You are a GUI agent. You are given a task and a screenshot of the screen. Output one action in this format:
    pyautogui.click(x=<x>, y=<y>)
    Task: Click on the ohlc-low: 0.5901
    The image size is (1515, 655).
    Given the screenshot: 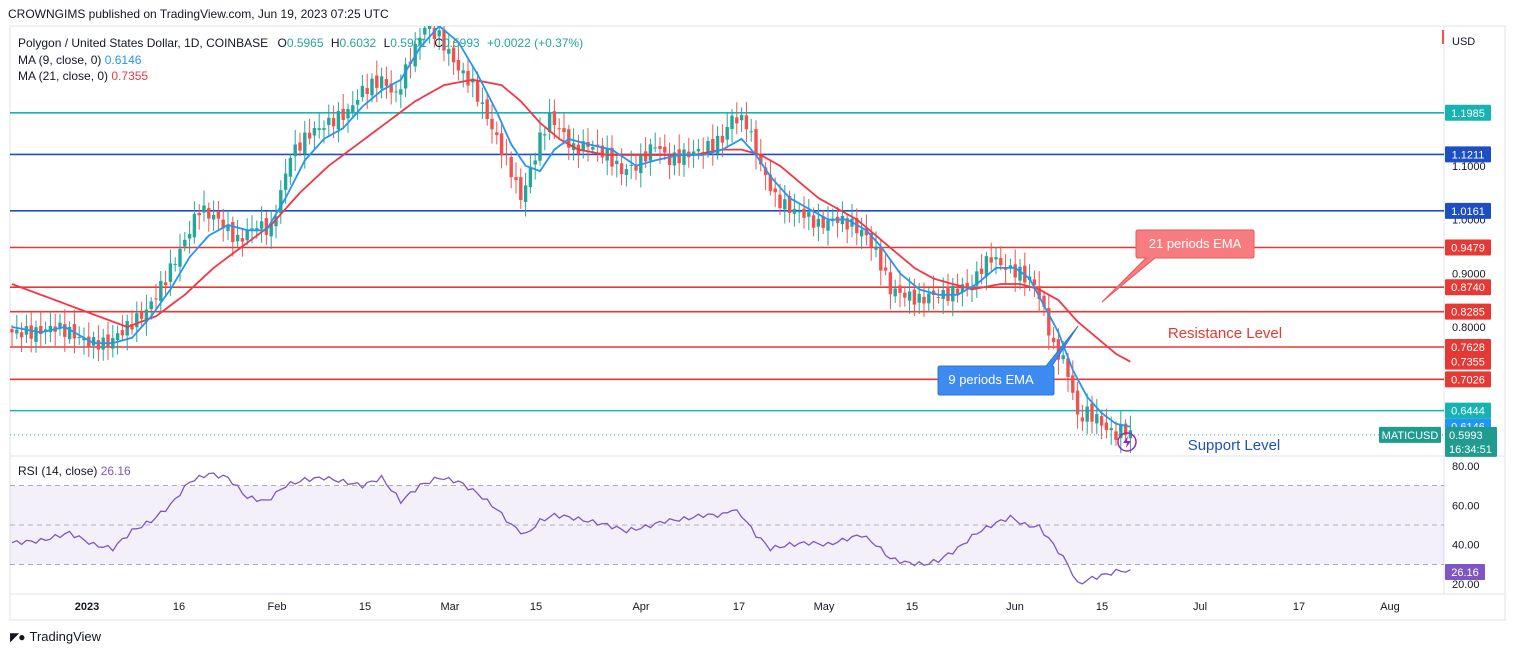 What is the action you would take?
    pyautogui.click(x=408, y=43)
    